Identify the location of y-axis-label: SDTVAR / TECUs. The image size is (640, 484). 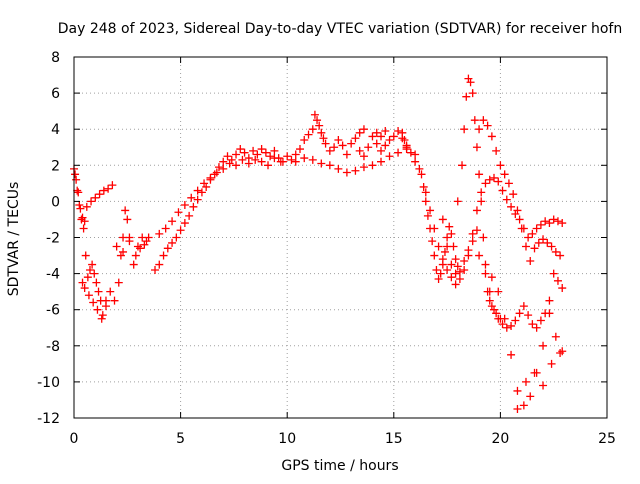
(14, 239).